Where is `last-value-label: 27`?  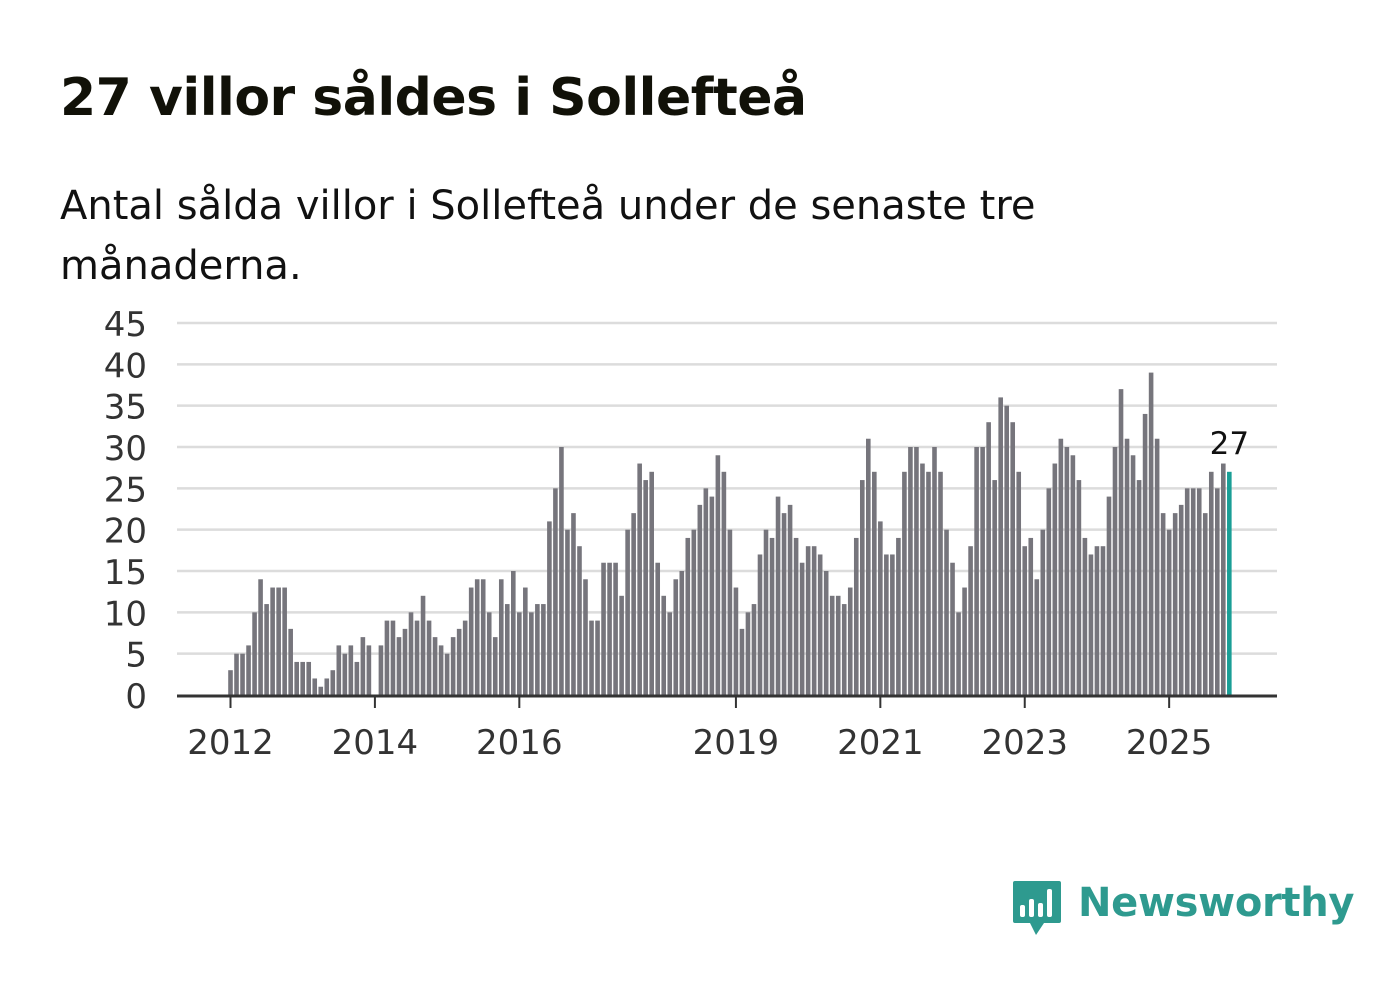
last-value-label: 27 is located at coordinates (1229, 444).